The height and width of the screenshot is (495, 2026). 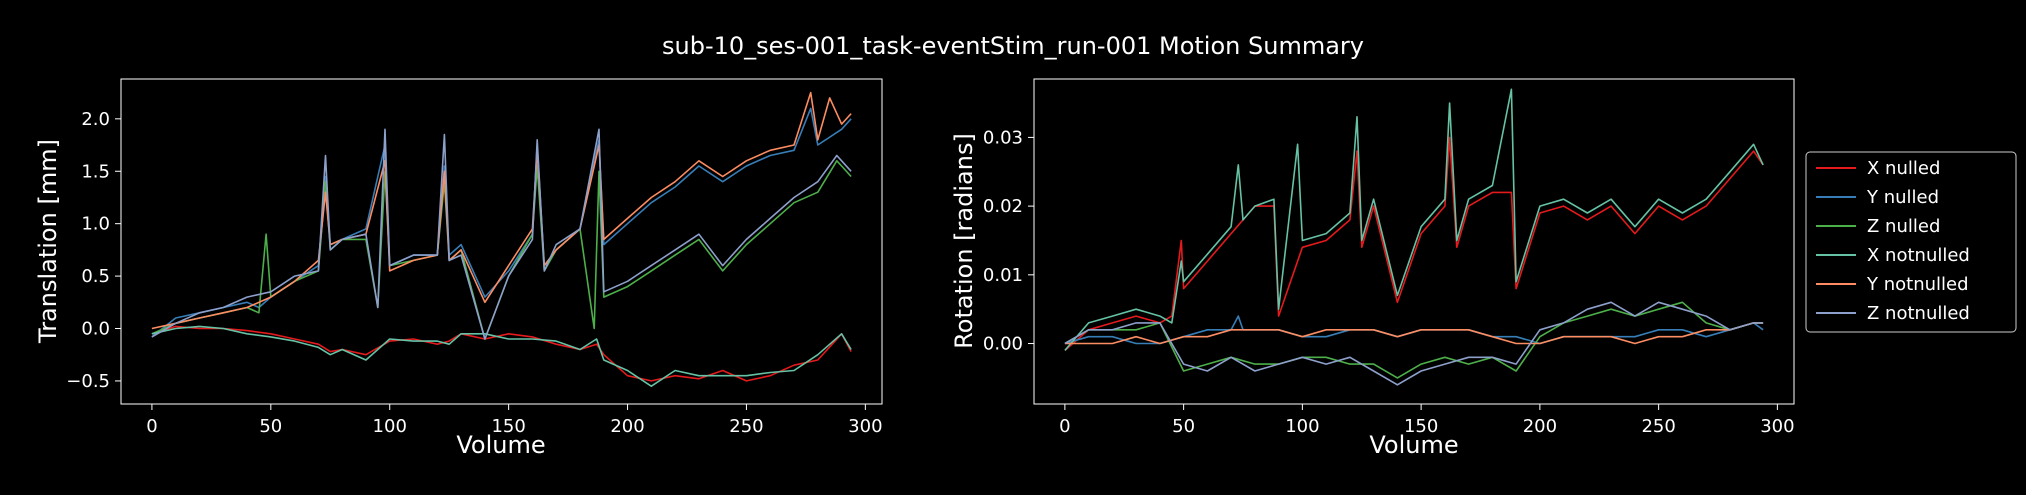 I want to click on translation-series-x-notnulled, so click(x=501, y=356).